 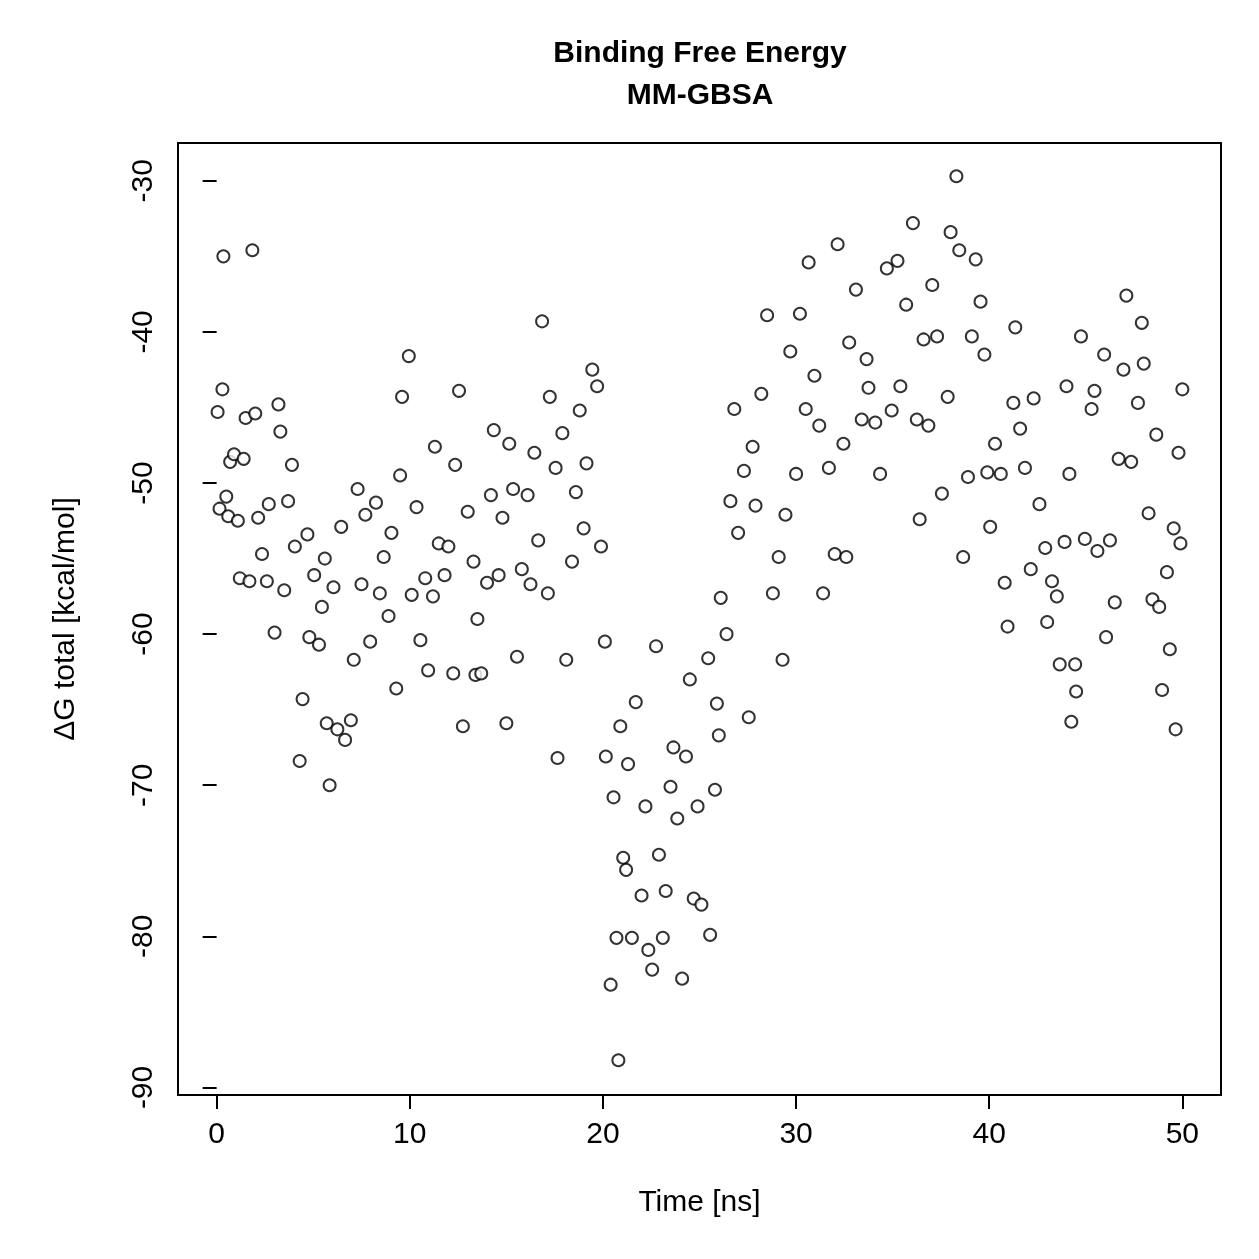 What do you see at coordinates (603, 1132) in the screenshot?
I see `x-tick-label: 20` at bounding box center [603, 1132].